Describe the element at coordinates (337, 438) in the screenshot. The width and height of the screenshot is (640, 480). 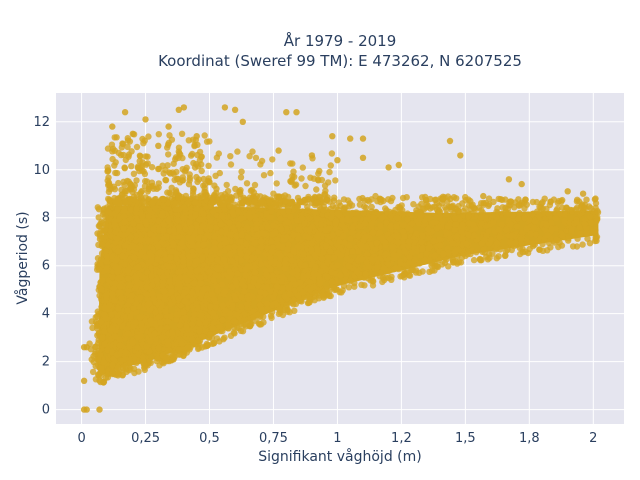
I see `x-axis-ticks: 0 0,25 0,5 0,75 1 1,2 1,5 1,8 2` at that location.